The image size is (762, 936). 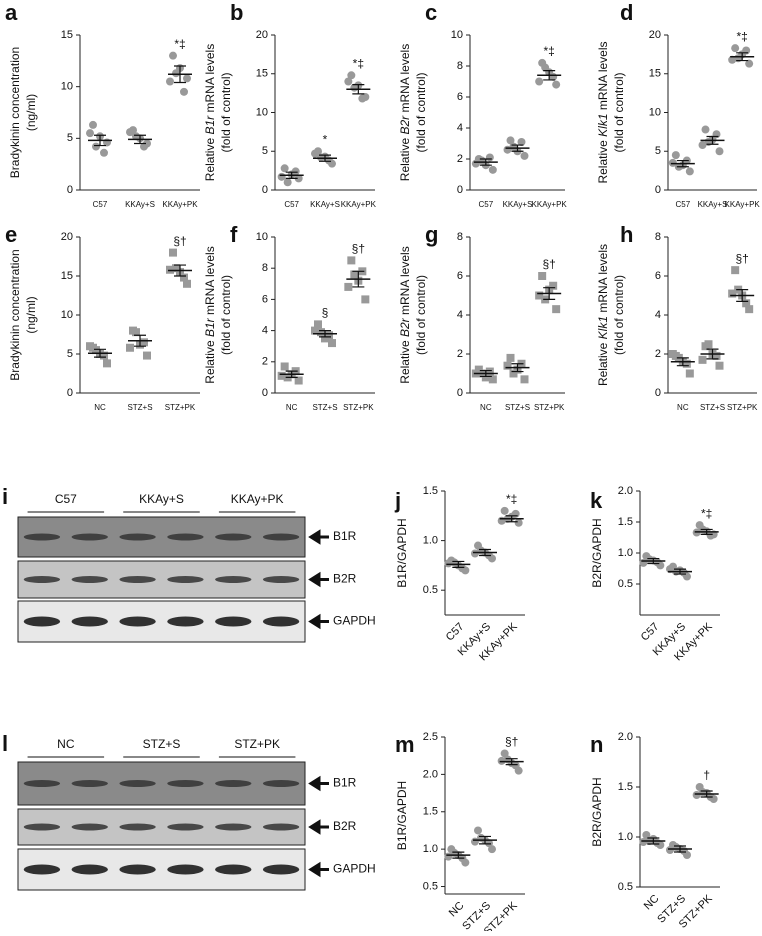 What do you see at coordinates (596, 744) in the screenshot?
I see `panel-letter: n` at bounding box center [596, 744].